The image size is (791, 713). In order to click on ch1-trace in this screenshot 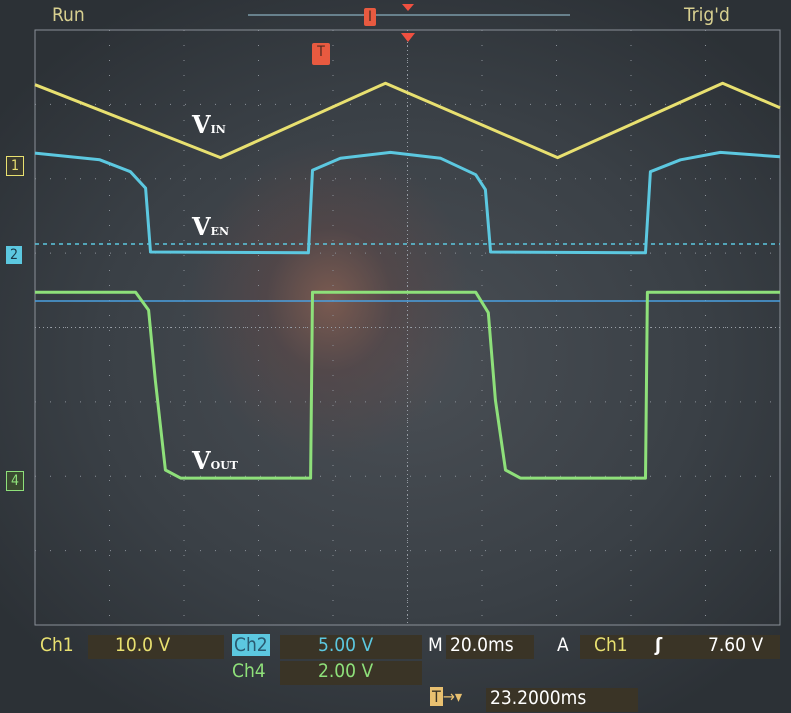, I will do `click(407, 120)`.